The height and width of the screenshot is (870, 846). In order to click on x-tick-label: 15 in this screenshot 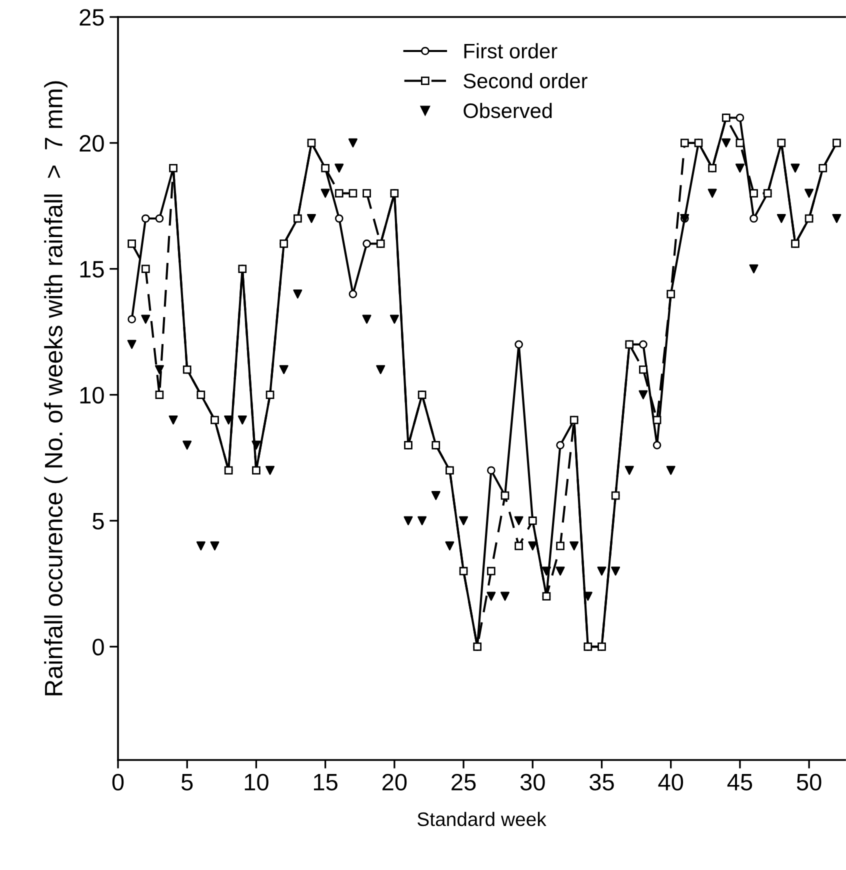, I will do `click(326, 782)`.